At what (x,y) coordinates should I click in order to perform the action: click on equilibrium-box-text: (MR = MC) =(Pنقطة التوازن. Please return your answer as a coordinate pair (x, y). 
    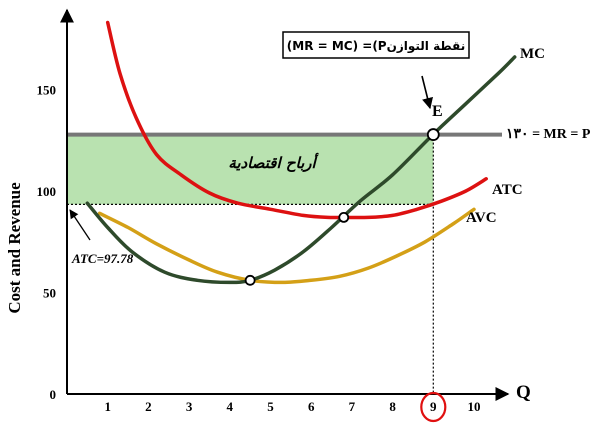
    Looking at the image, I should click on (376, 46).